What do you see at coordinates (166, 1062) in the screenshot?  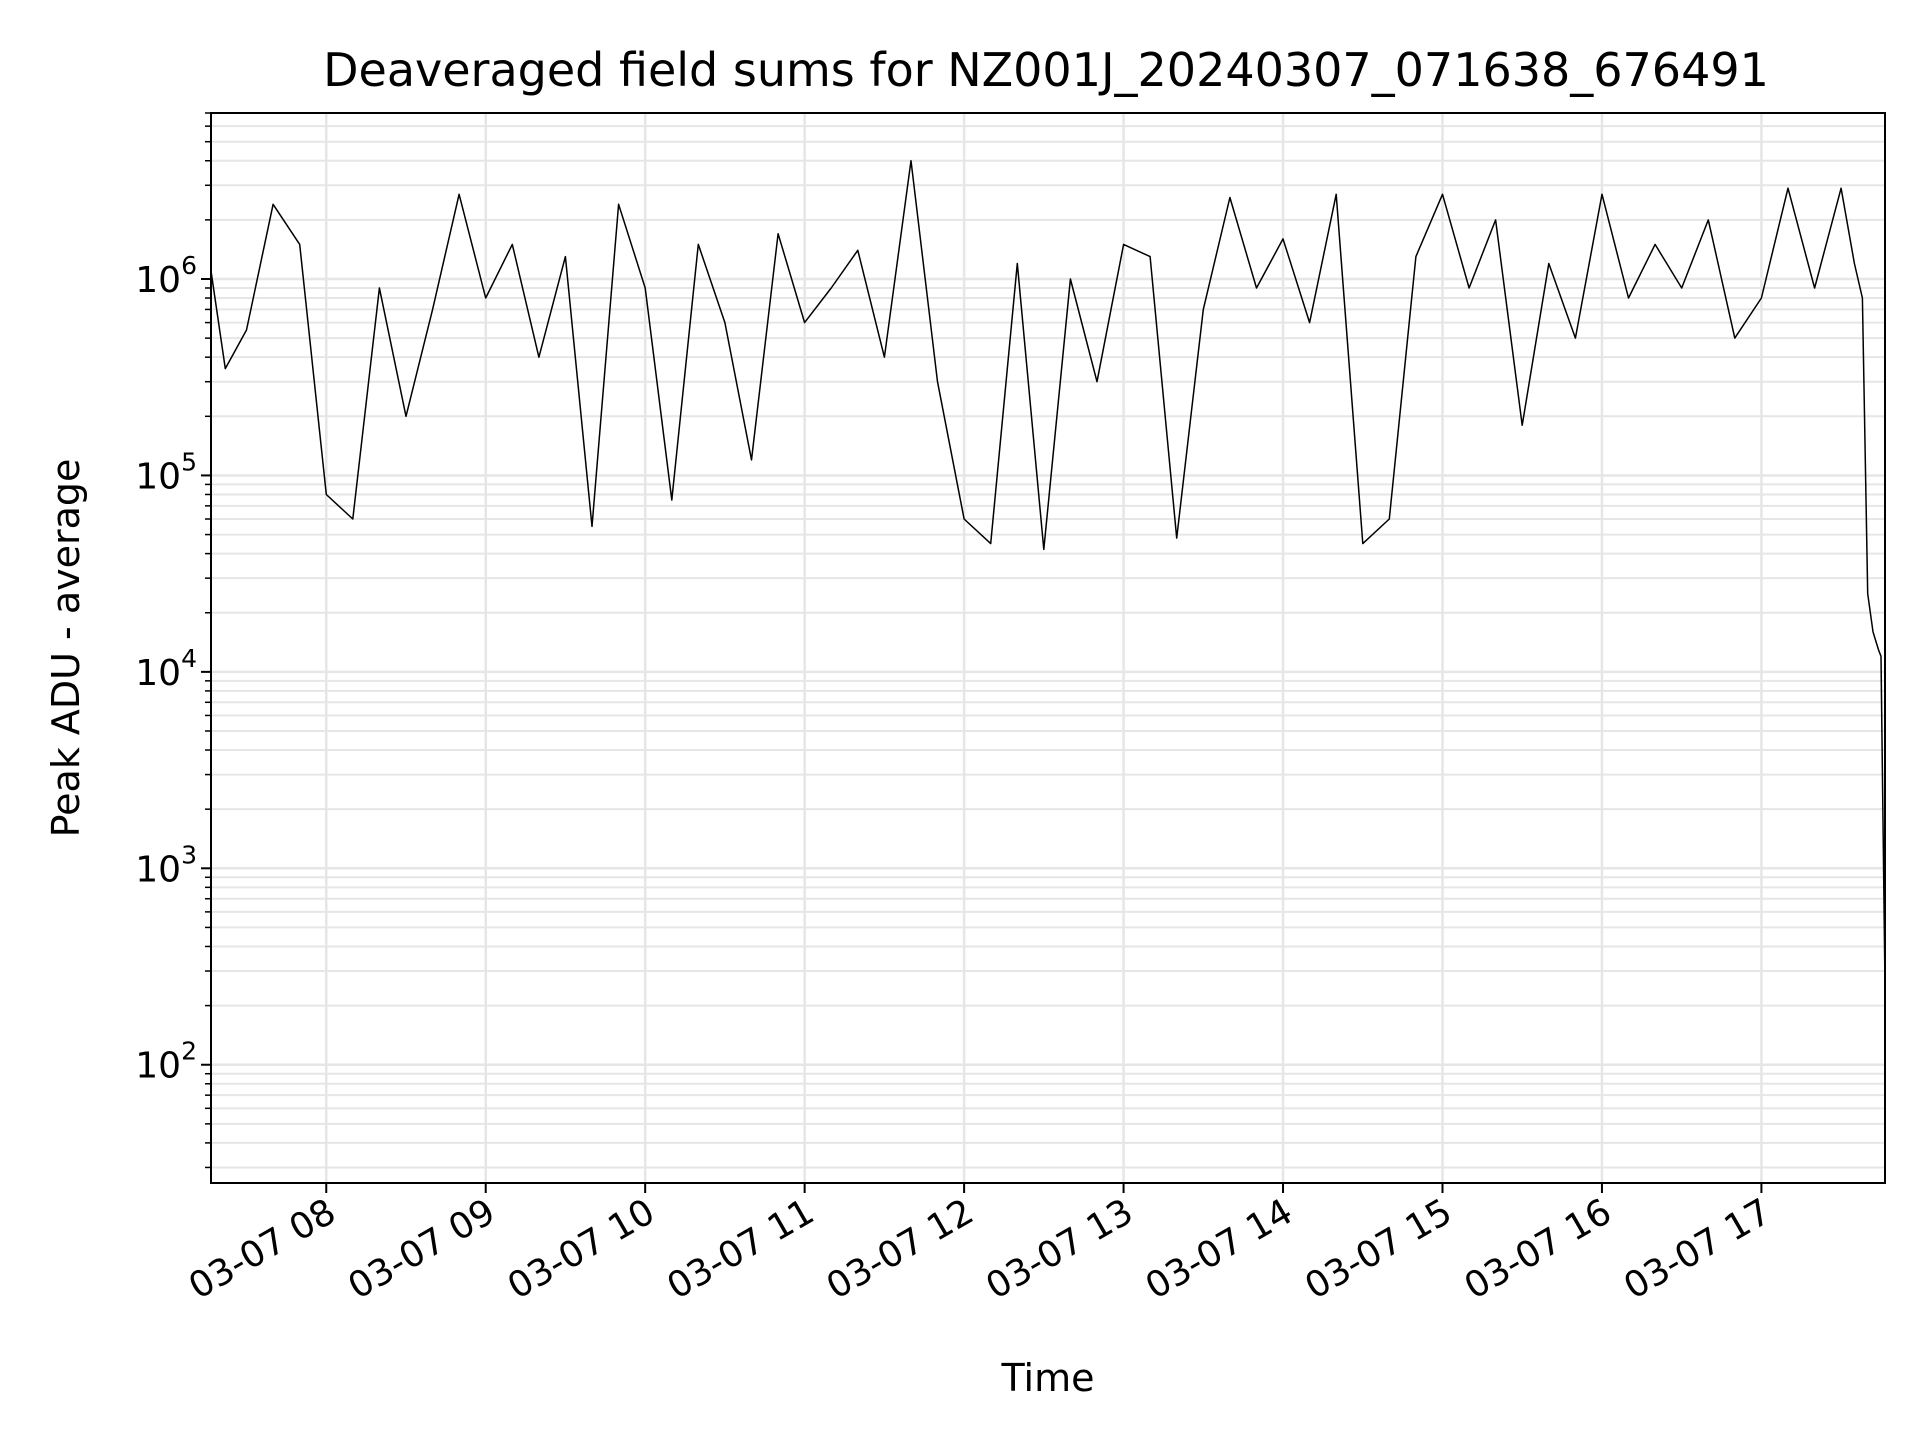 I see `y-tick-label: 10²` at bounding box center [166, 1062].